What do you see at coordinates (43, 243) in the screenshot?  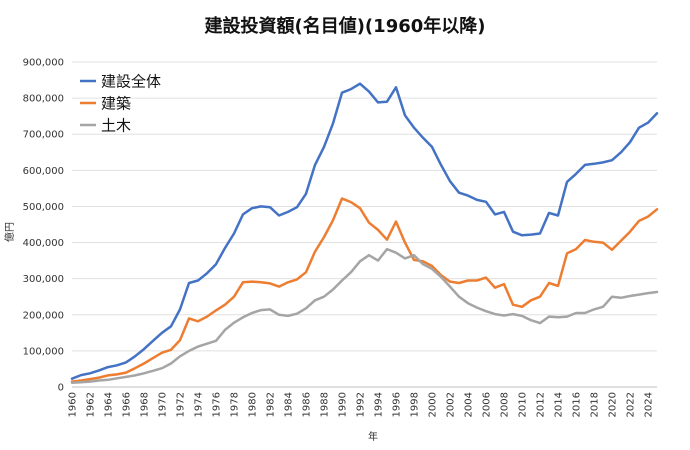 I see `y-tick-label: 400,000` at bounding box center [43, 243].